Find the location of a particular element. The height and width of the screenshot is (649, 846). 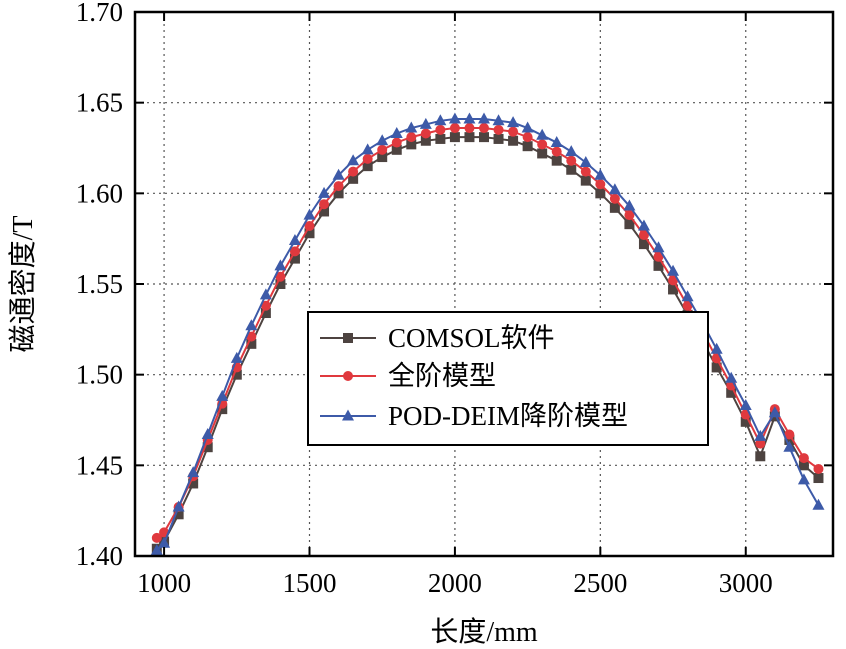

y-tick-label: 1.60 is located at coordinates (99, 193).